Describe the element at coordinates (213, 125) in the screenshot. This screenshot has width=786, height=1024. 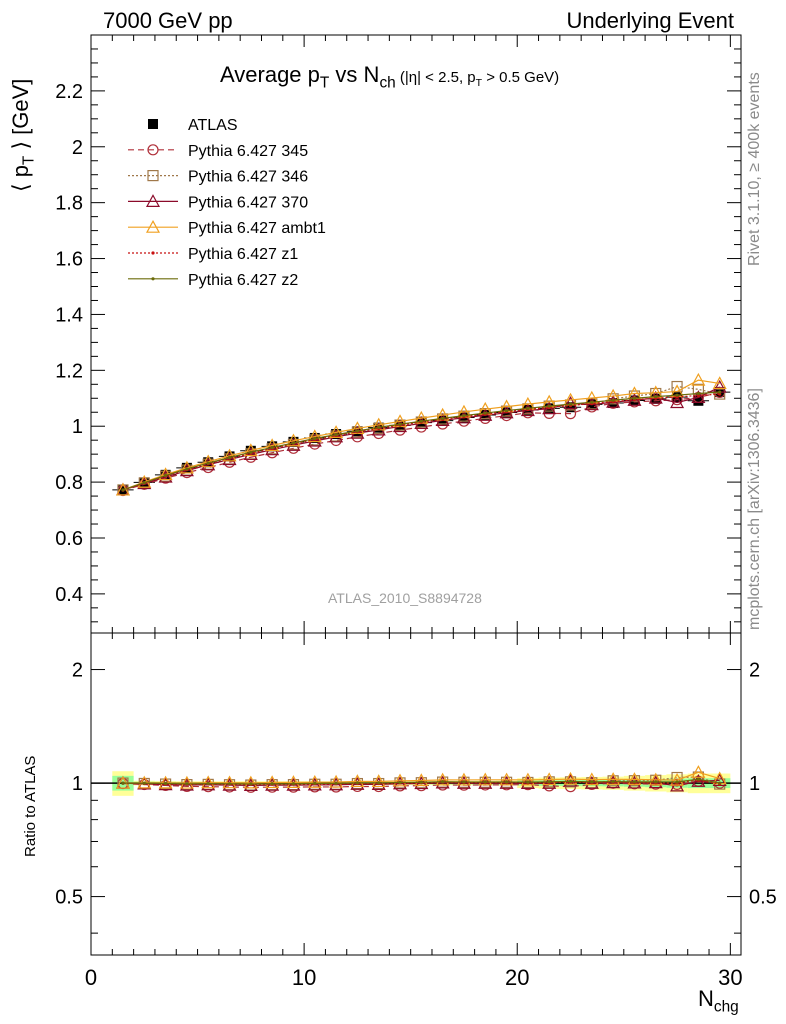
I see `legend-label: ATLAS` at that location.